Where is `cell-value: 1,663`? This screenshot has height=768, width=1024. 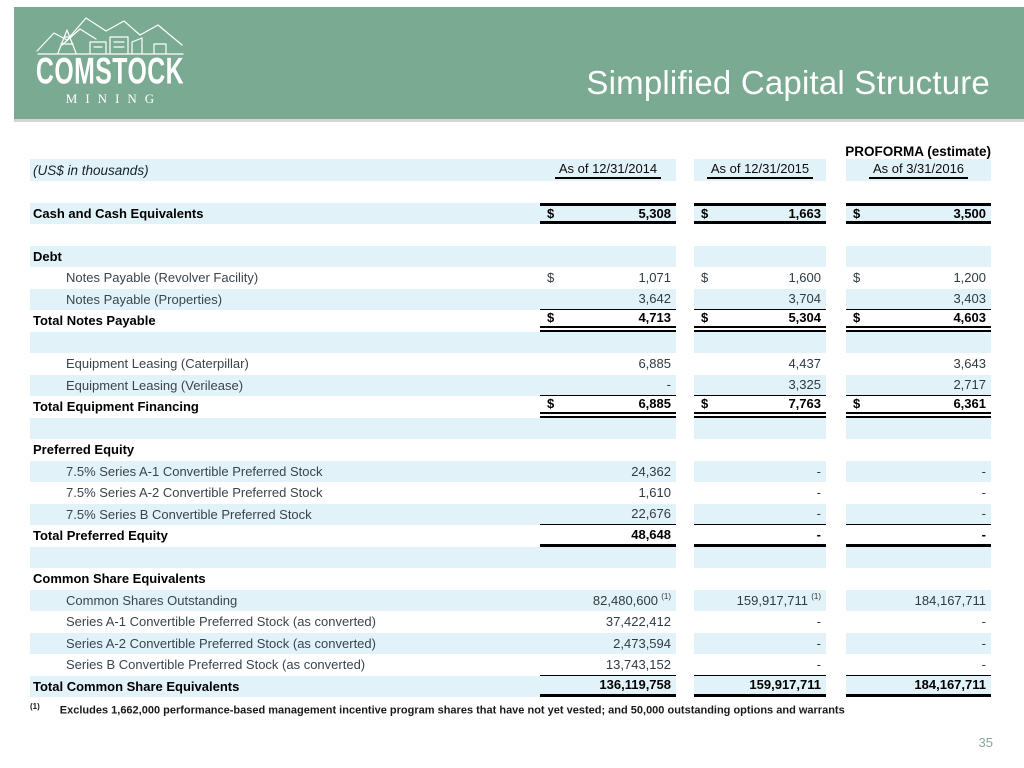 cell-value: 1,663 is located at coordinates (804, 213).